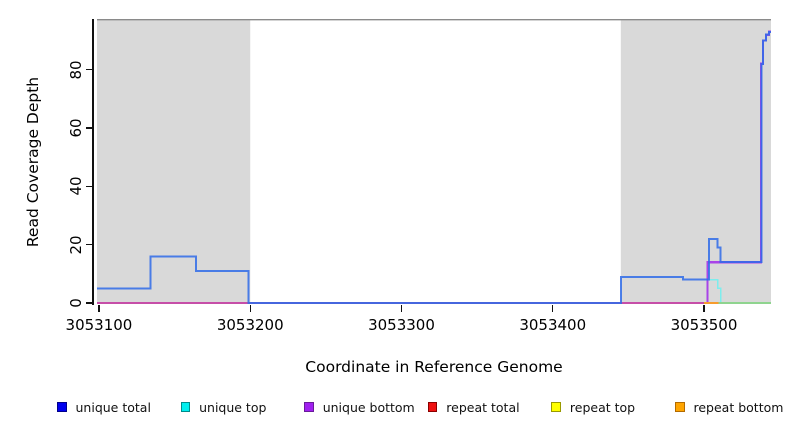  Describe the element at coordinates (233, 407) in the screenshot. I see `legend-label: unique top` at that location.